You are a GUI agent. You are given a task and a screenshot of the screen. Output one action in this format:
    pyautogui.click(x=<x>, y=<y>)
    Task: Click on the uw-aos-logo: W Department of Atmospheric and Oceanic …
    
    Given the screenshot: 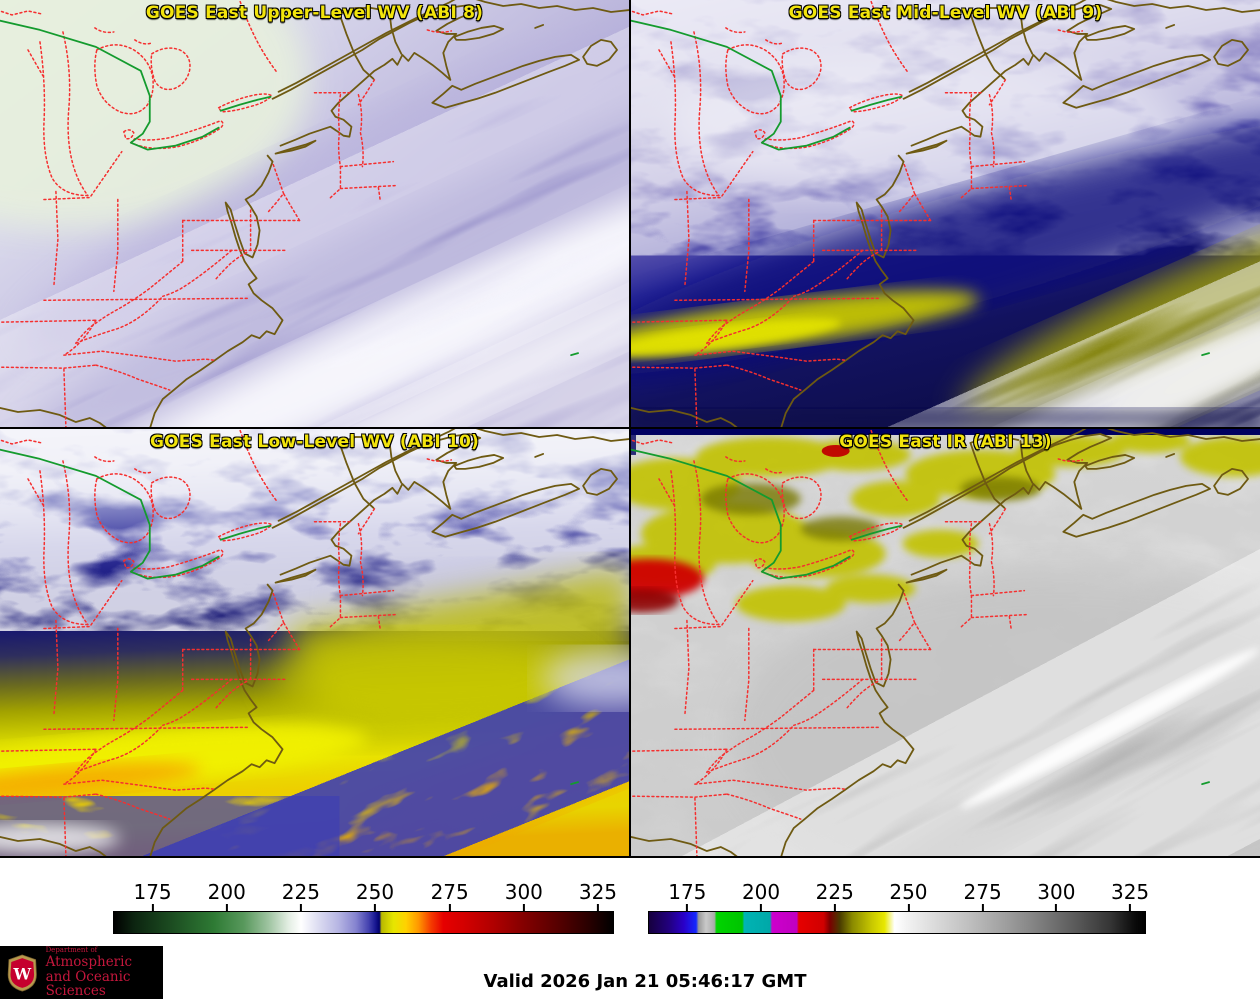 What is the action you would take?
    pyautogui.click(x=81, y=972)
    